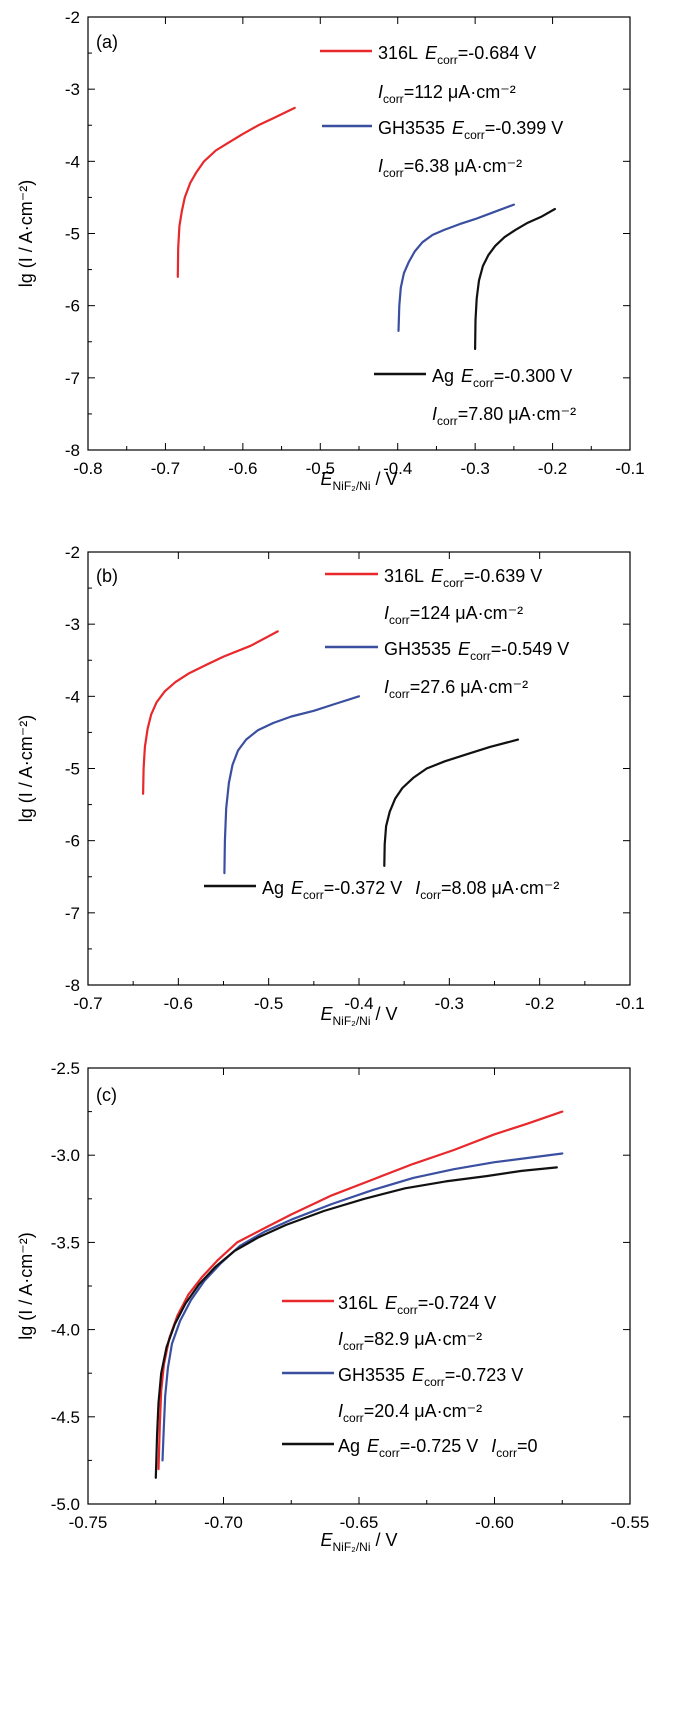 Image resolution: width=700 pixels, height=1709 pixels. What do you see at coordinates (447, 94) in the screenshot?
I see `legend-icorr-316l: Icorr=112 μA·cm⁻²` at bounding box center [447, 94].